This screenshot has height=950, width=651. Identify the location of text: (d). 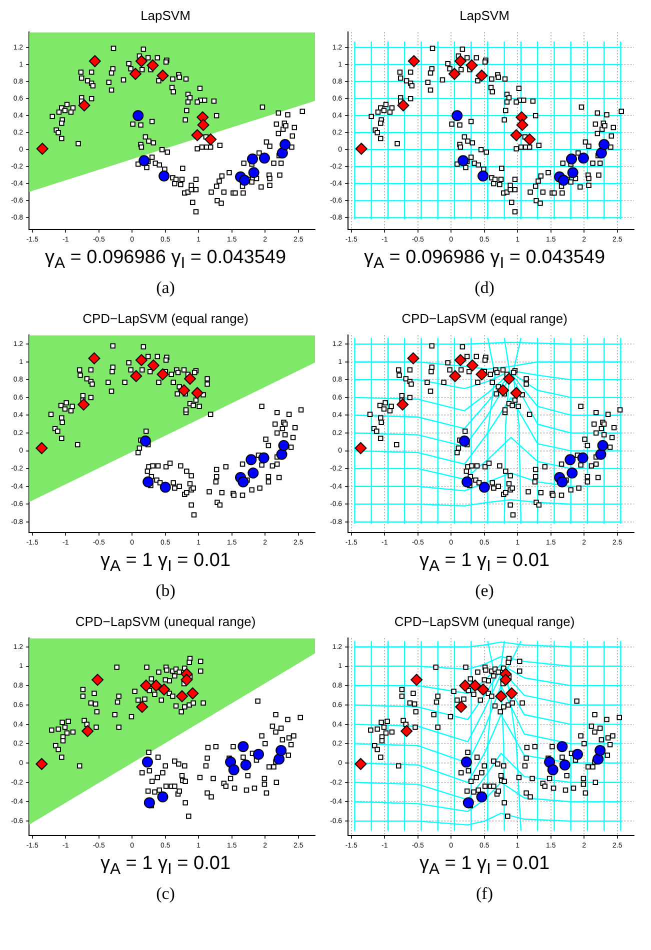
(485, 288).